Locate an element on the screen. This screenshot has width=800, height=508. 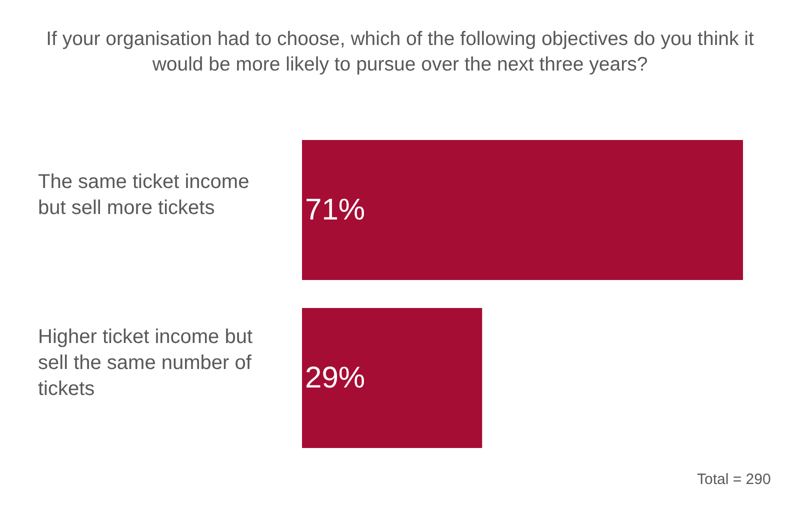
text: Total = 290 is located at coordinates (734, 479).